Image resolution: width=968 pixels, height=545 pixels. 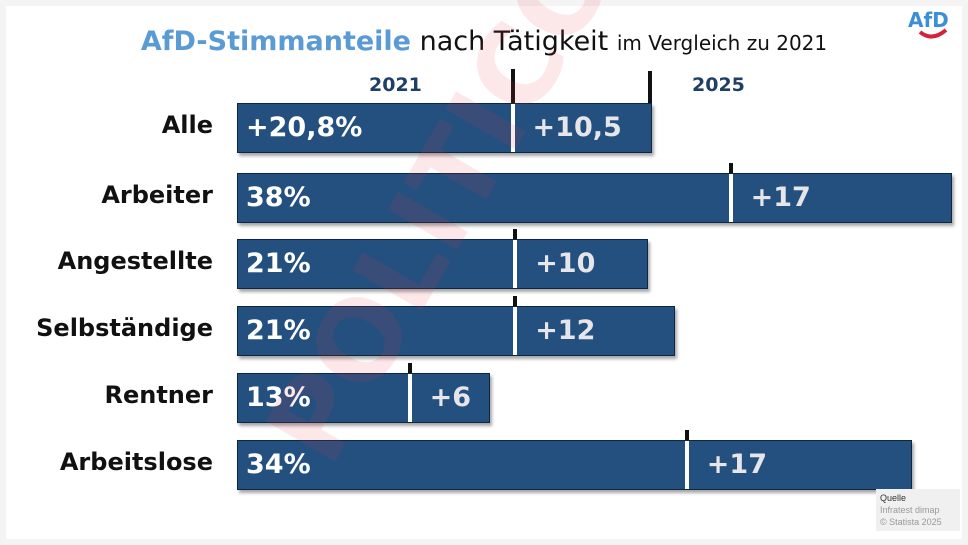 I want to click on category-label: Arbeiter, so click(x=157, y=195).